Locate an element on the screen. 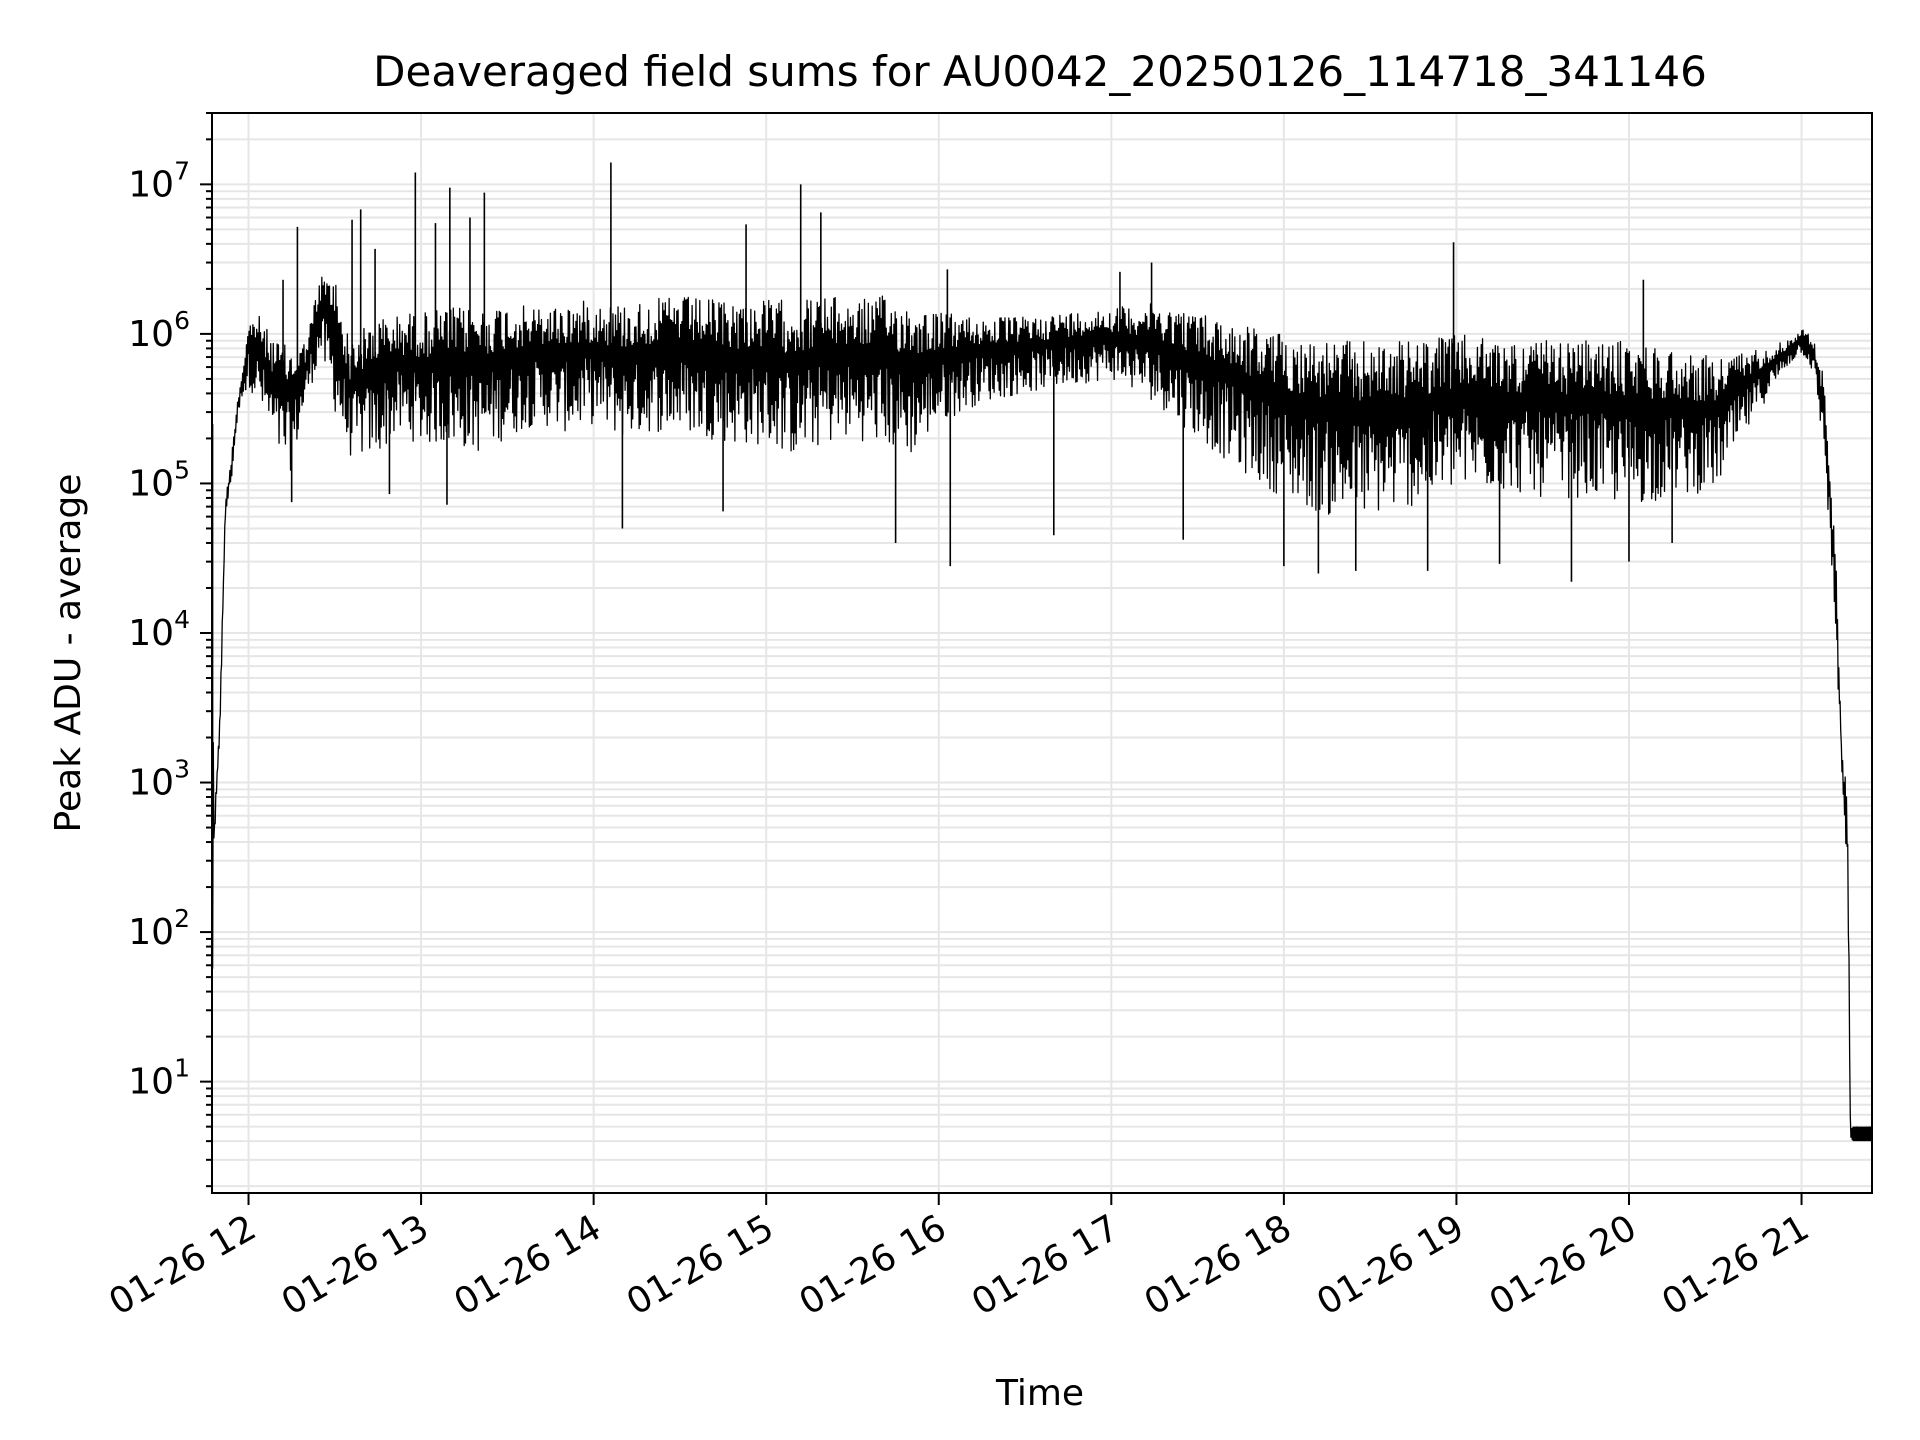 This screenshot has width=1920, height=1440. y-tick-label-exponent: 6 is located at coordinates (182, 320).